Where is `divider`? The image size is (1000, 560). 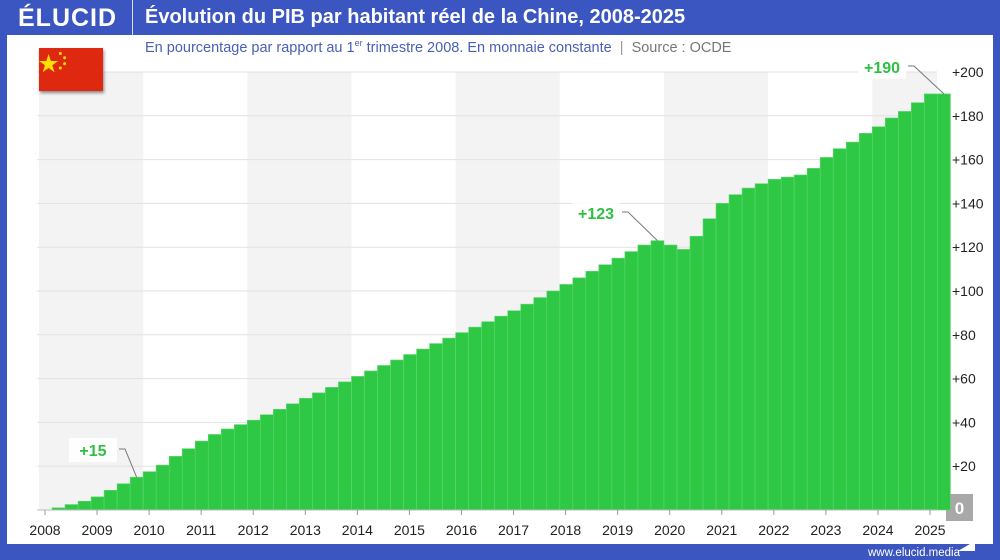 divider is located at coordinates (132, 17).